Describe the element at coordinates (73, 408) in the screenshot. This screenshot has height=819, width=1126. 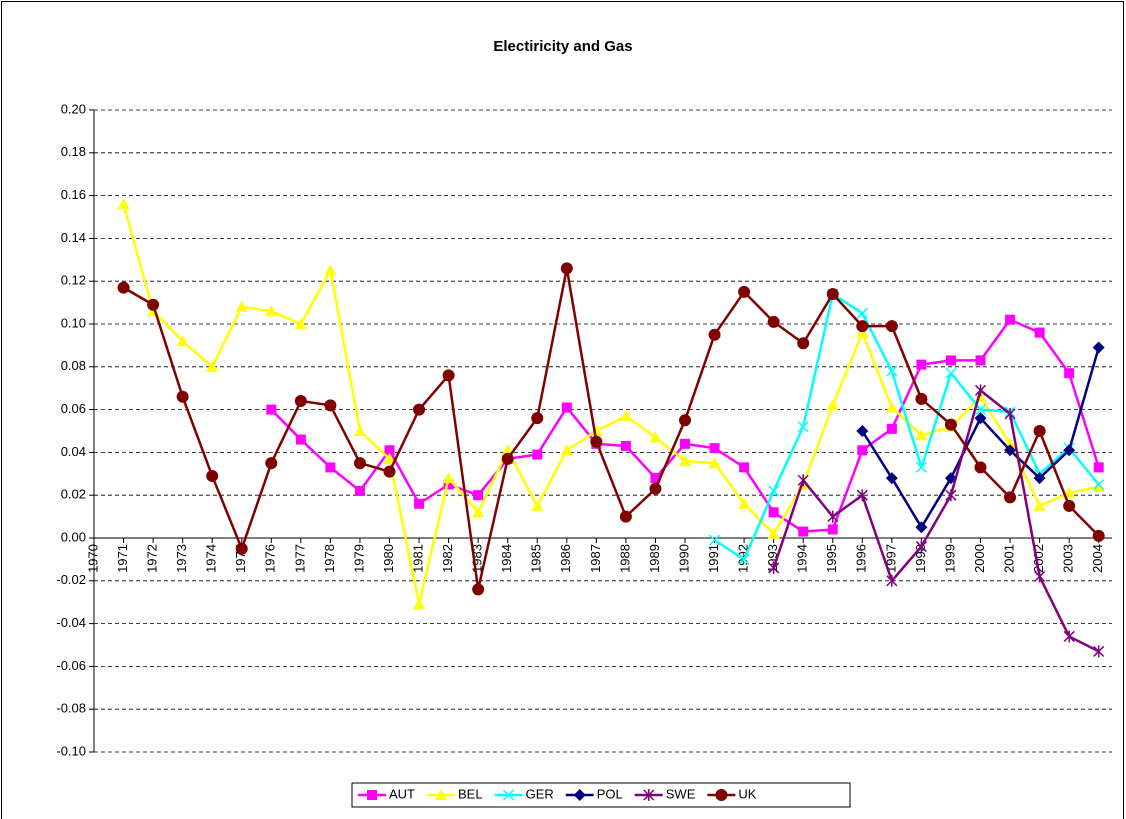
I see `y-tick-label: 0.06` at that location.